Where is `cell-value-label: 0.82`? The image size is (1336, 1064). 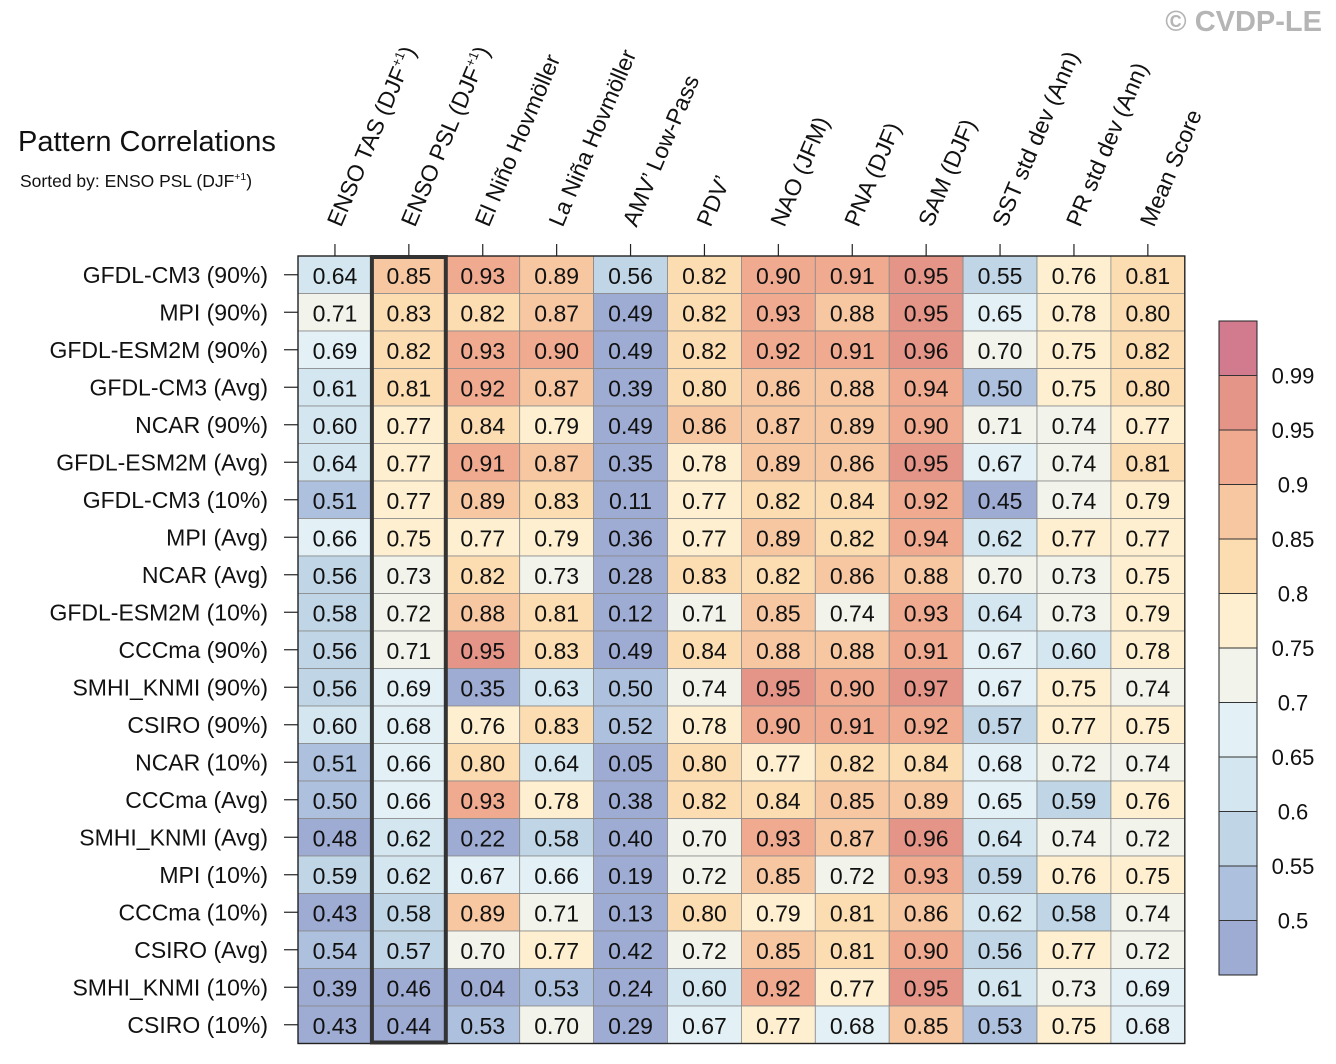 cell-value-label: 0.82 is located at coordinates (482, 576).